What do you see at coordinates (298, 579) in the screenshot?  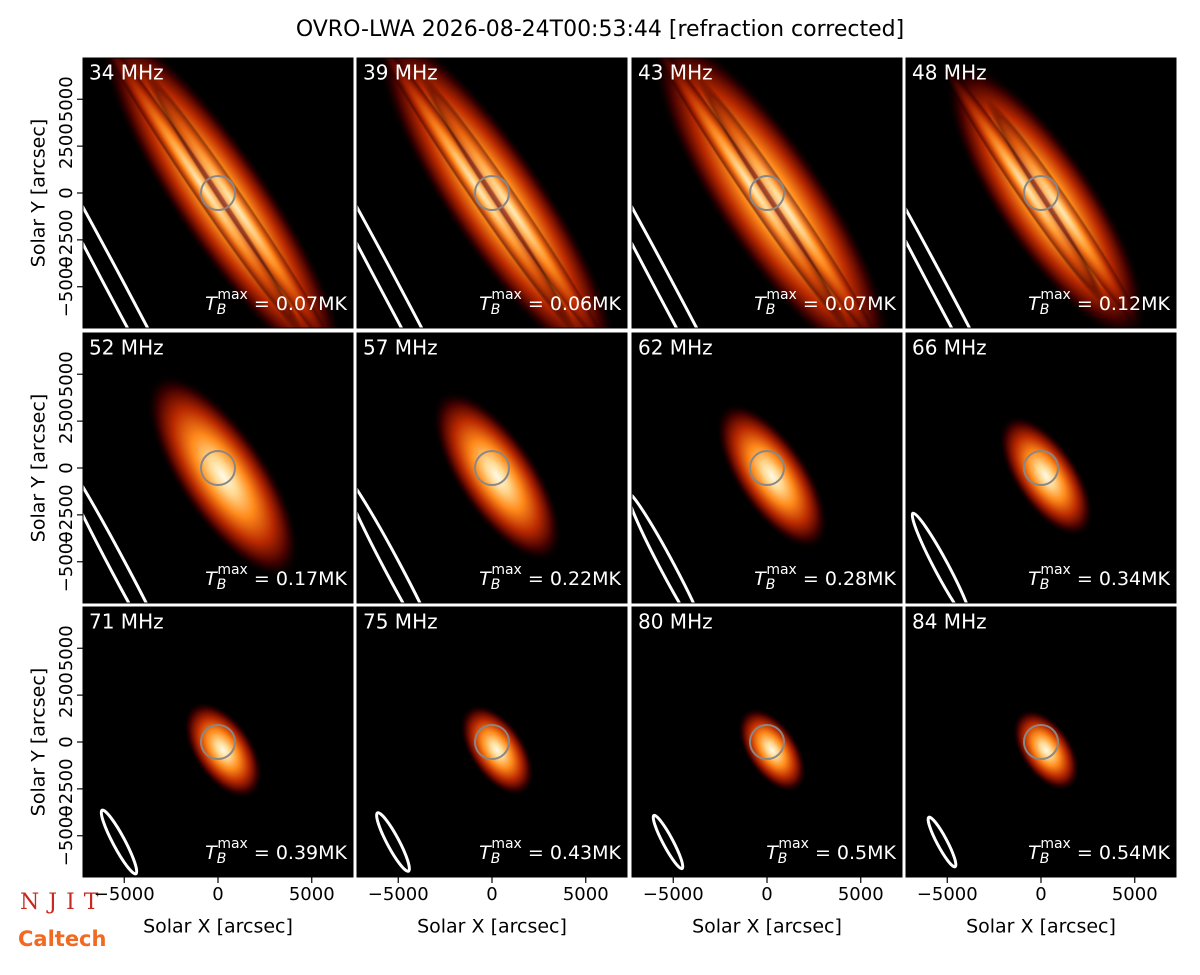 I see `annotation-part: = 0.17MK` at bounding box center [298, 579].